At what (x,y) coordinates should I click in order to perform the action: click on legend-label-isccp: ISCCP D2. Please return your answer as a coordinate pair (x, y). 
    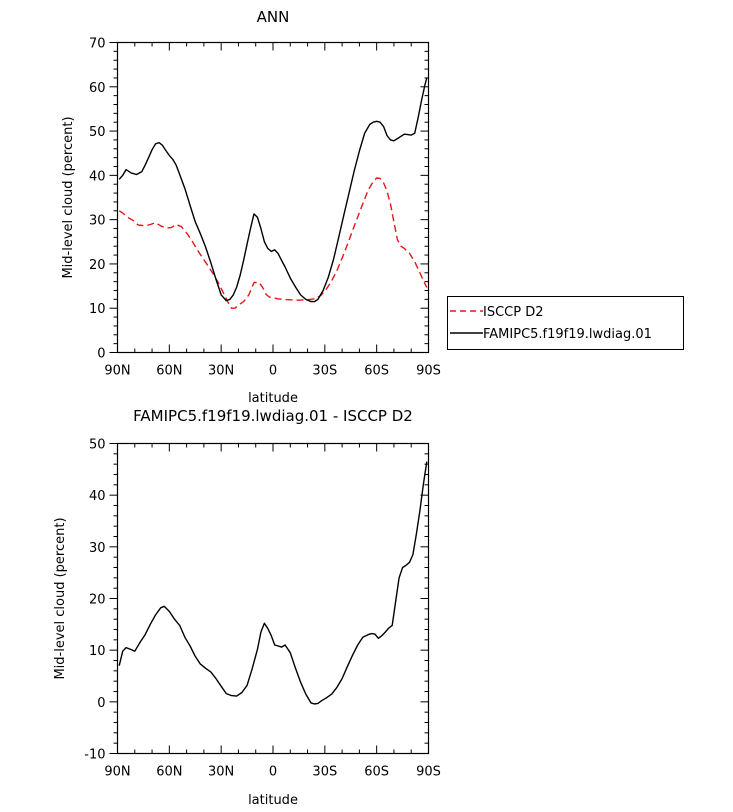
    Looking at the image, I should click on (513, 312).